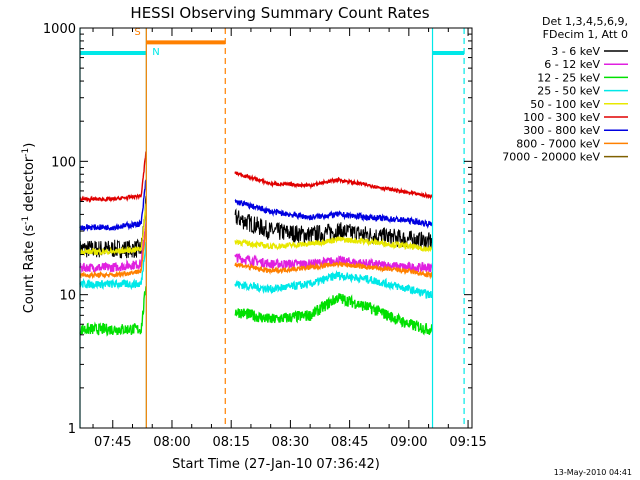 The height and width of the screenshot is (480, 640). I want to click on legend-label: 50 - 100 keV, so click(565, 104).